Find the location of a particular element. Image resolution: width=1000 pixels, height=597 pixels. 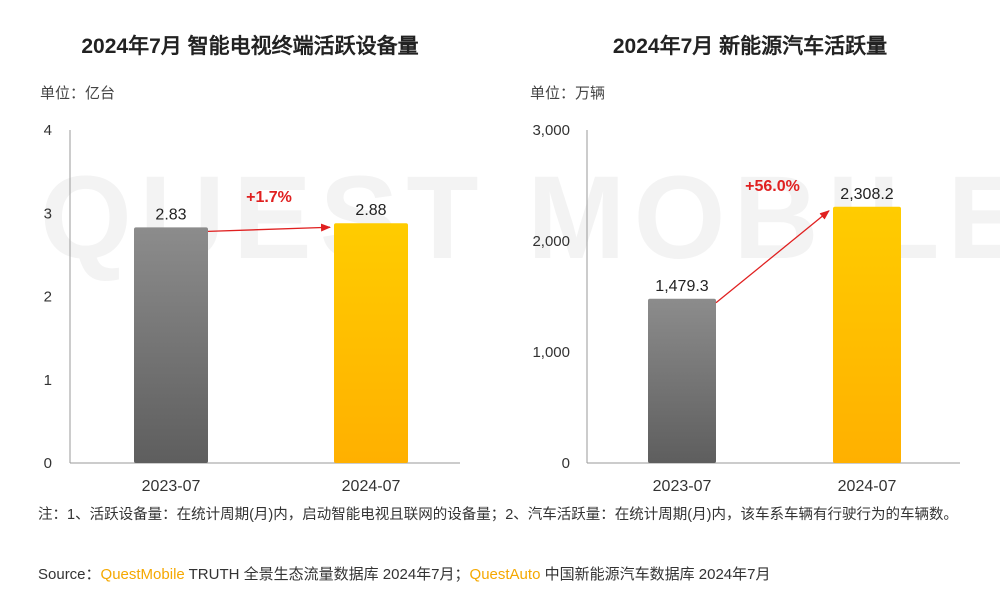

bar-value-label: 2.88 is located at coordinates (370, 210).